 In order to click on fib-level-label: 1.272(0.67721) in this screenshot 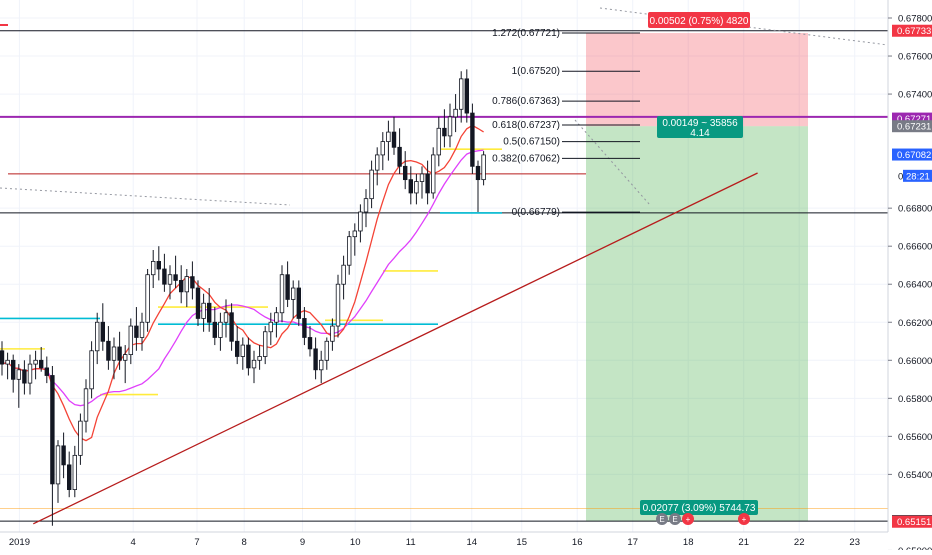, I will do `click(526, 33)`.